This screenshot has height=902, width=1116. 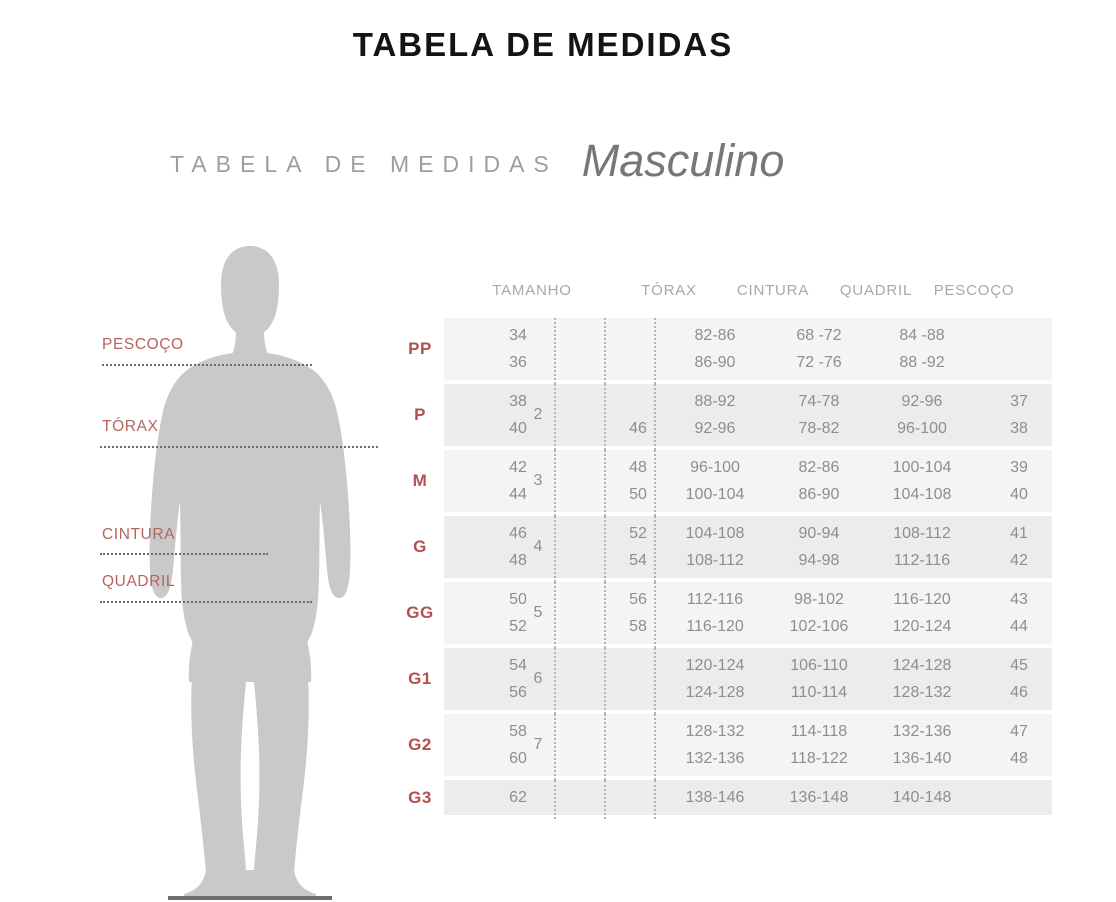 I want to click on table-subrow: 58 128-132 114-118 132-136 47, so click(x=748, y=731).